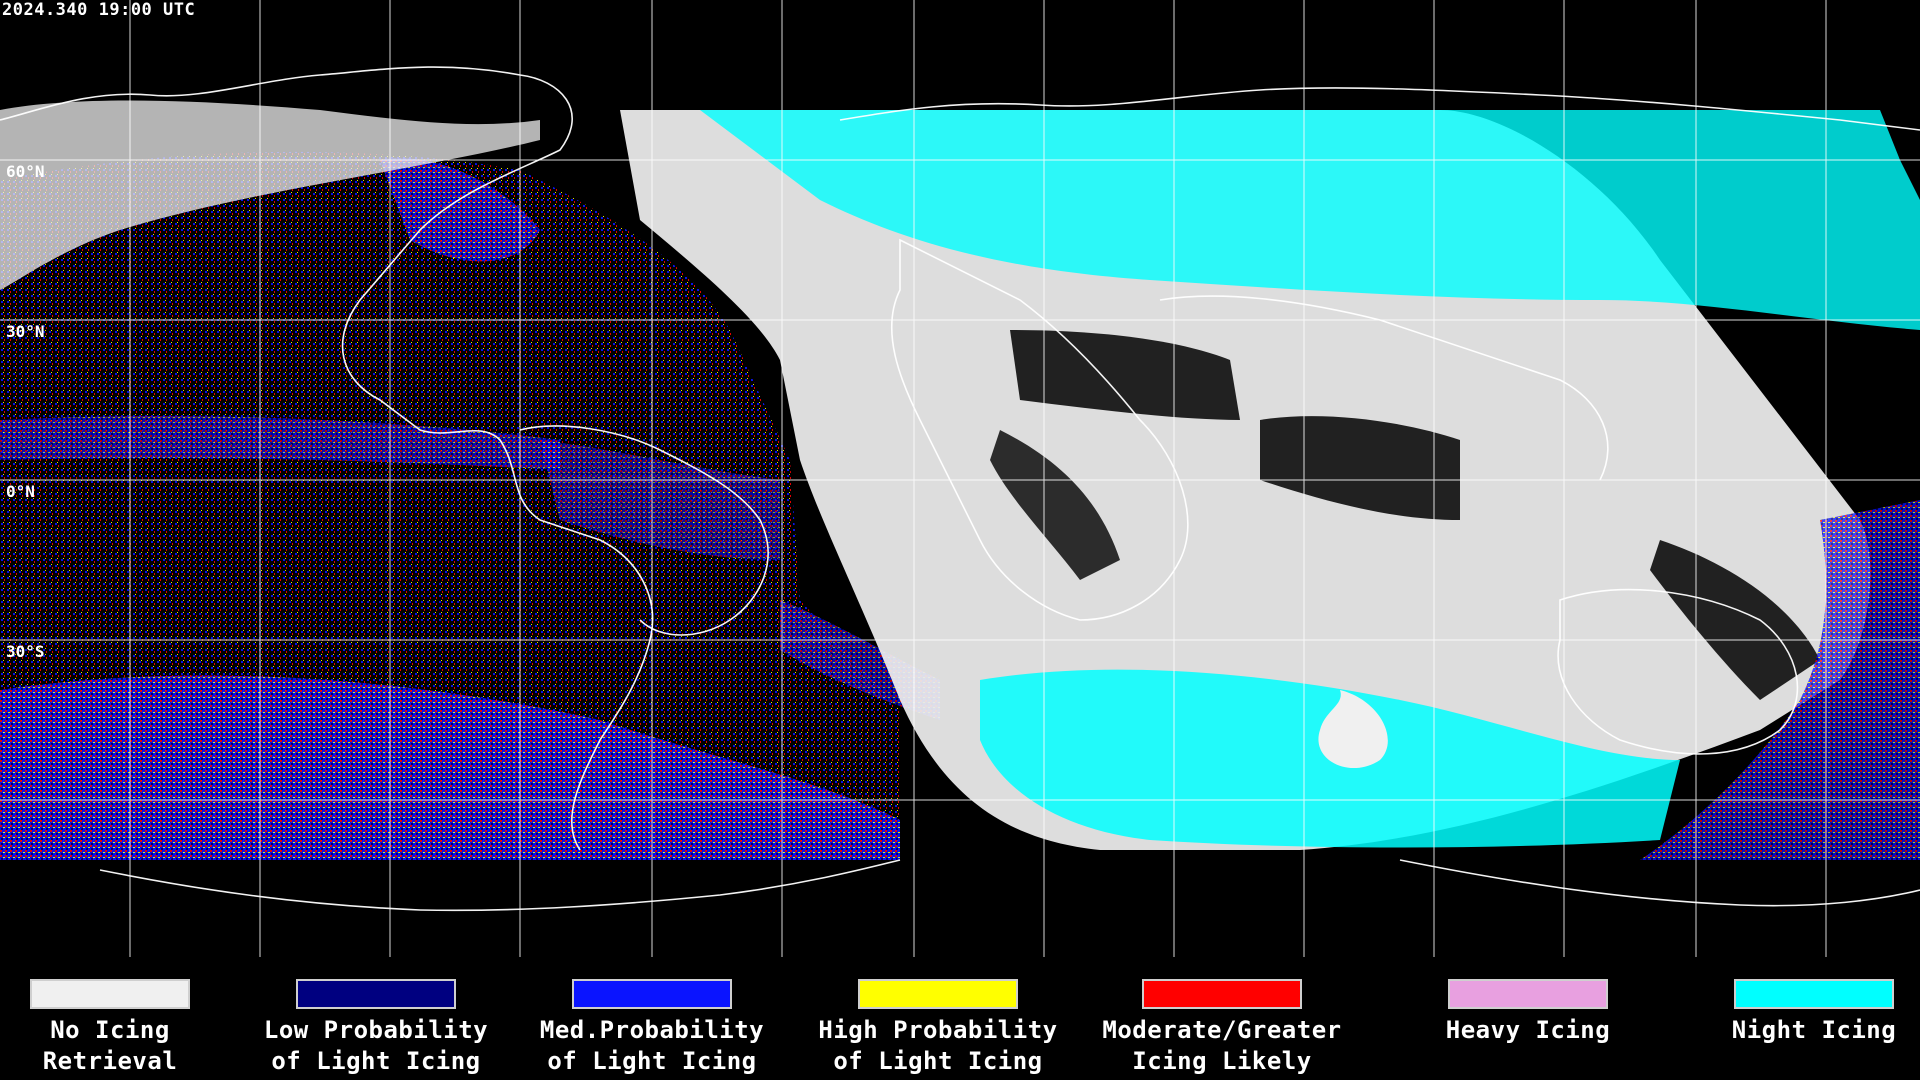 The width and height of the screenshot is (1920, 1080). I want to click on legend-item-heavy-icing: Heavy Icing, so click(1528, 1012).